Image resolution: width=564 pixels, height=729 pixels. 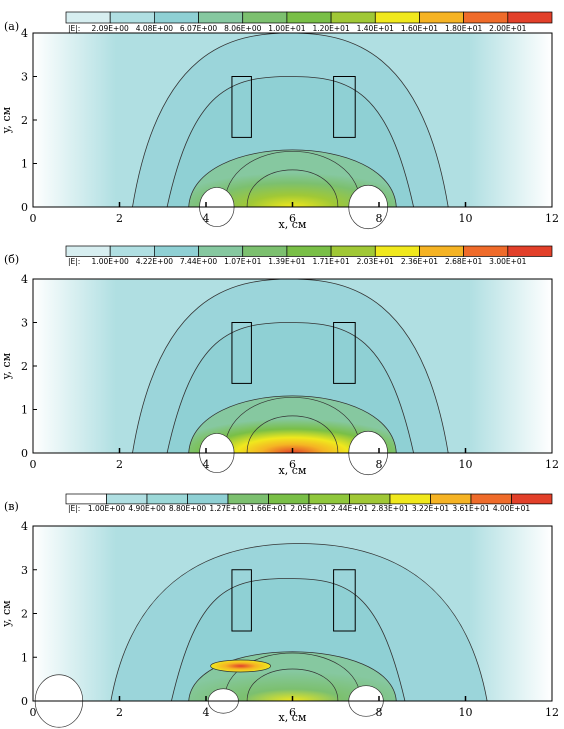 What do you see at coordinates (227, 508) in the screenshot?
I see `colorbar-tick-label: 1.27E+01` at bounding box center [227, 508].